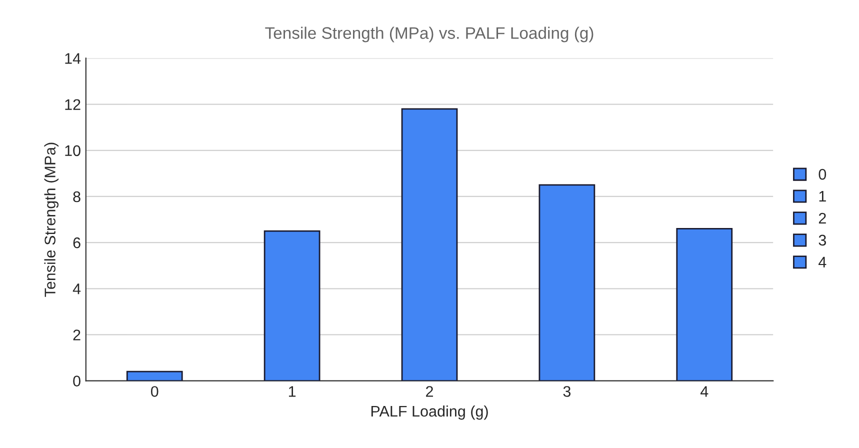 The image size is (859, 448). Describe the element at coordinates (822, 262) in the screenshot. I see `legend-label: 4` at that location.